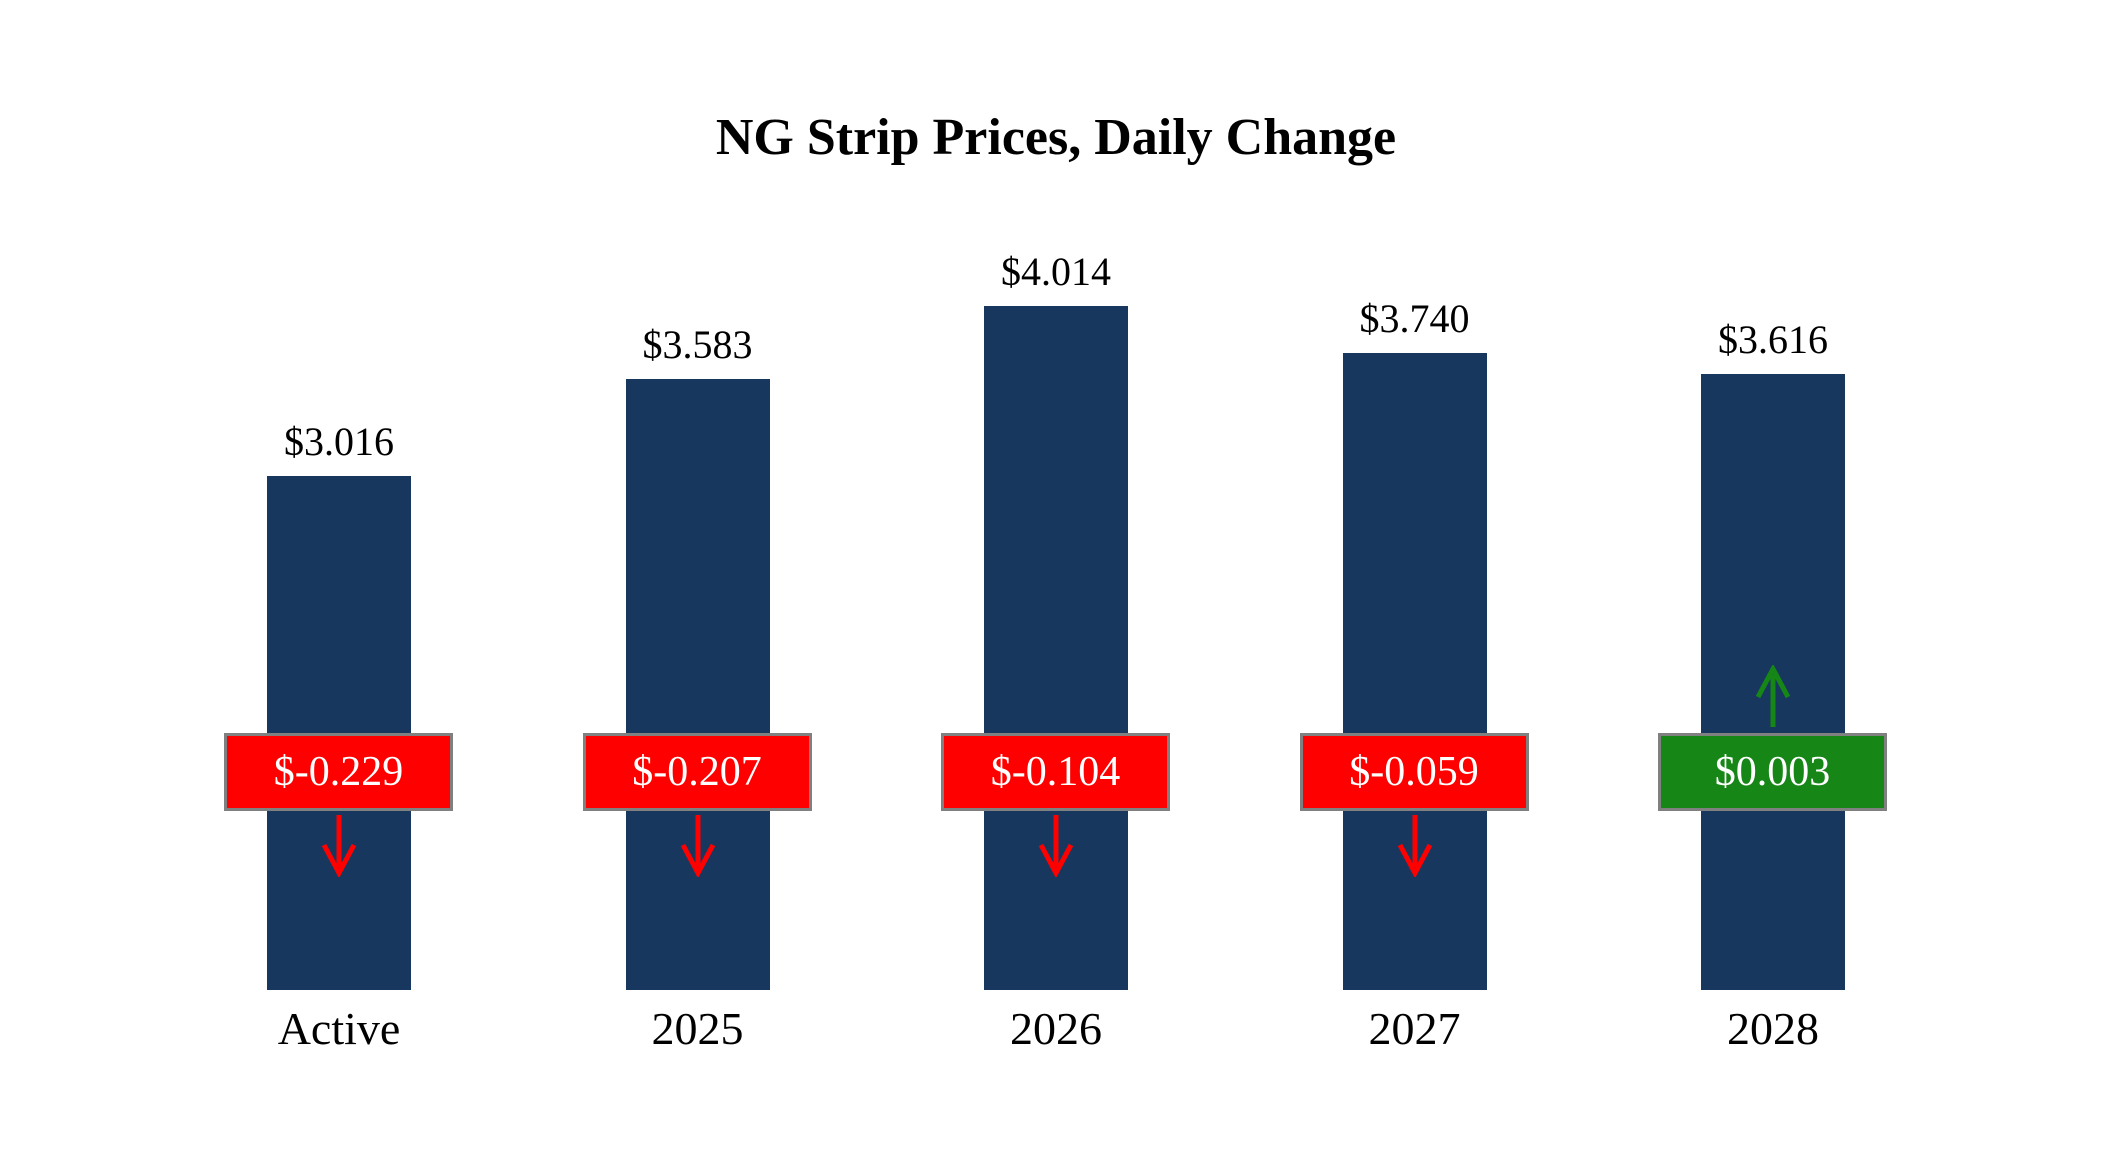 Image resolution: width=2112 pixels, height=1152 pixels. I want to click on bar-value-label: $3.583, so click(697, 344).